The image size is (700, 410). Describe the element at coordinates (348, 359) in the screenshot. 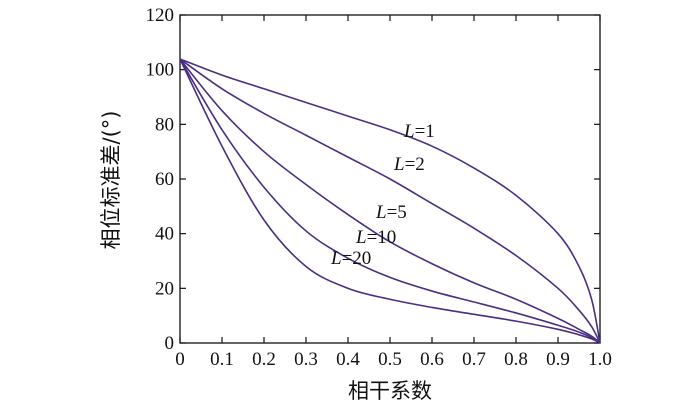

I see `x-tick-label: 0.4` at that location.